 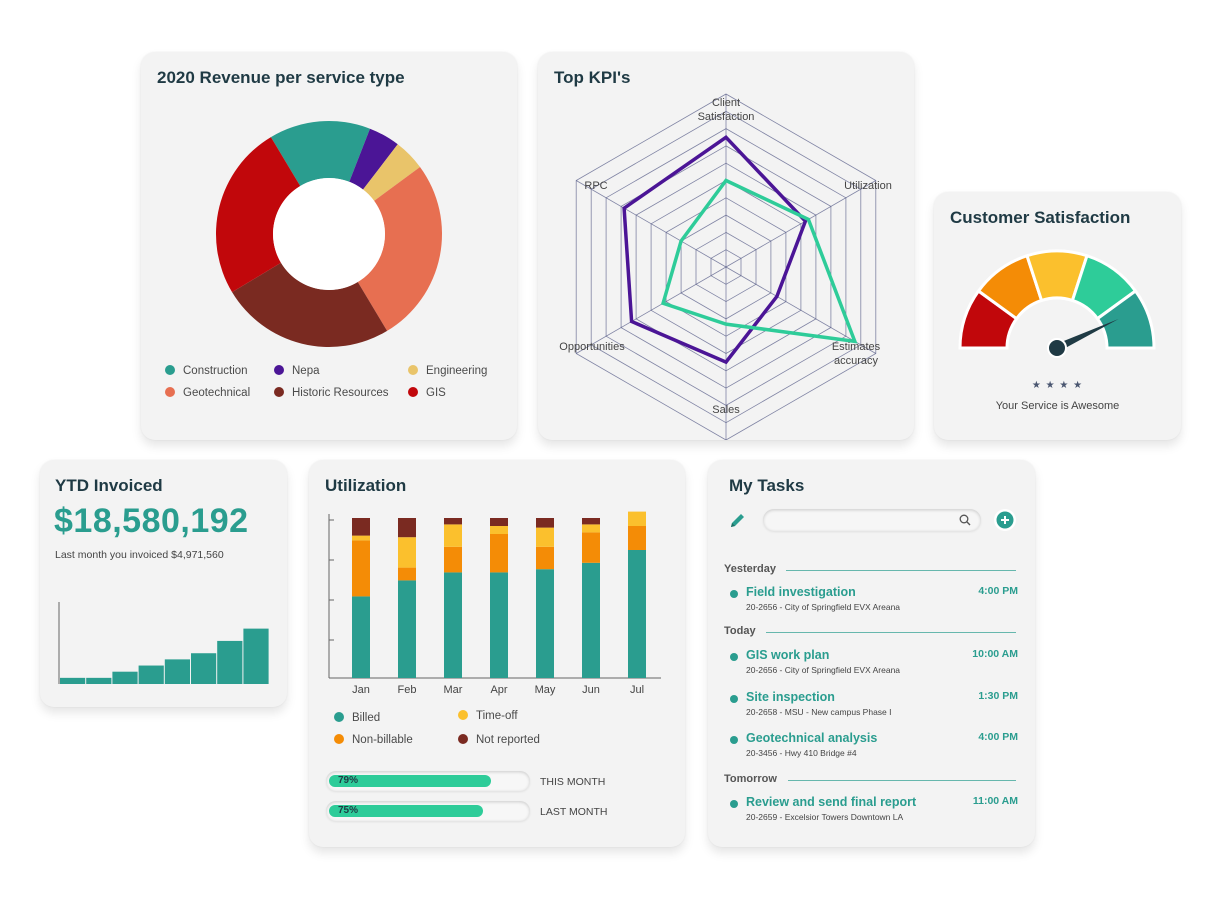 What do you see at coordinates (726, 110) in the screenshot?
I see `radar-axis-label: Client Satisfaction` at bounding box center [726, 110].